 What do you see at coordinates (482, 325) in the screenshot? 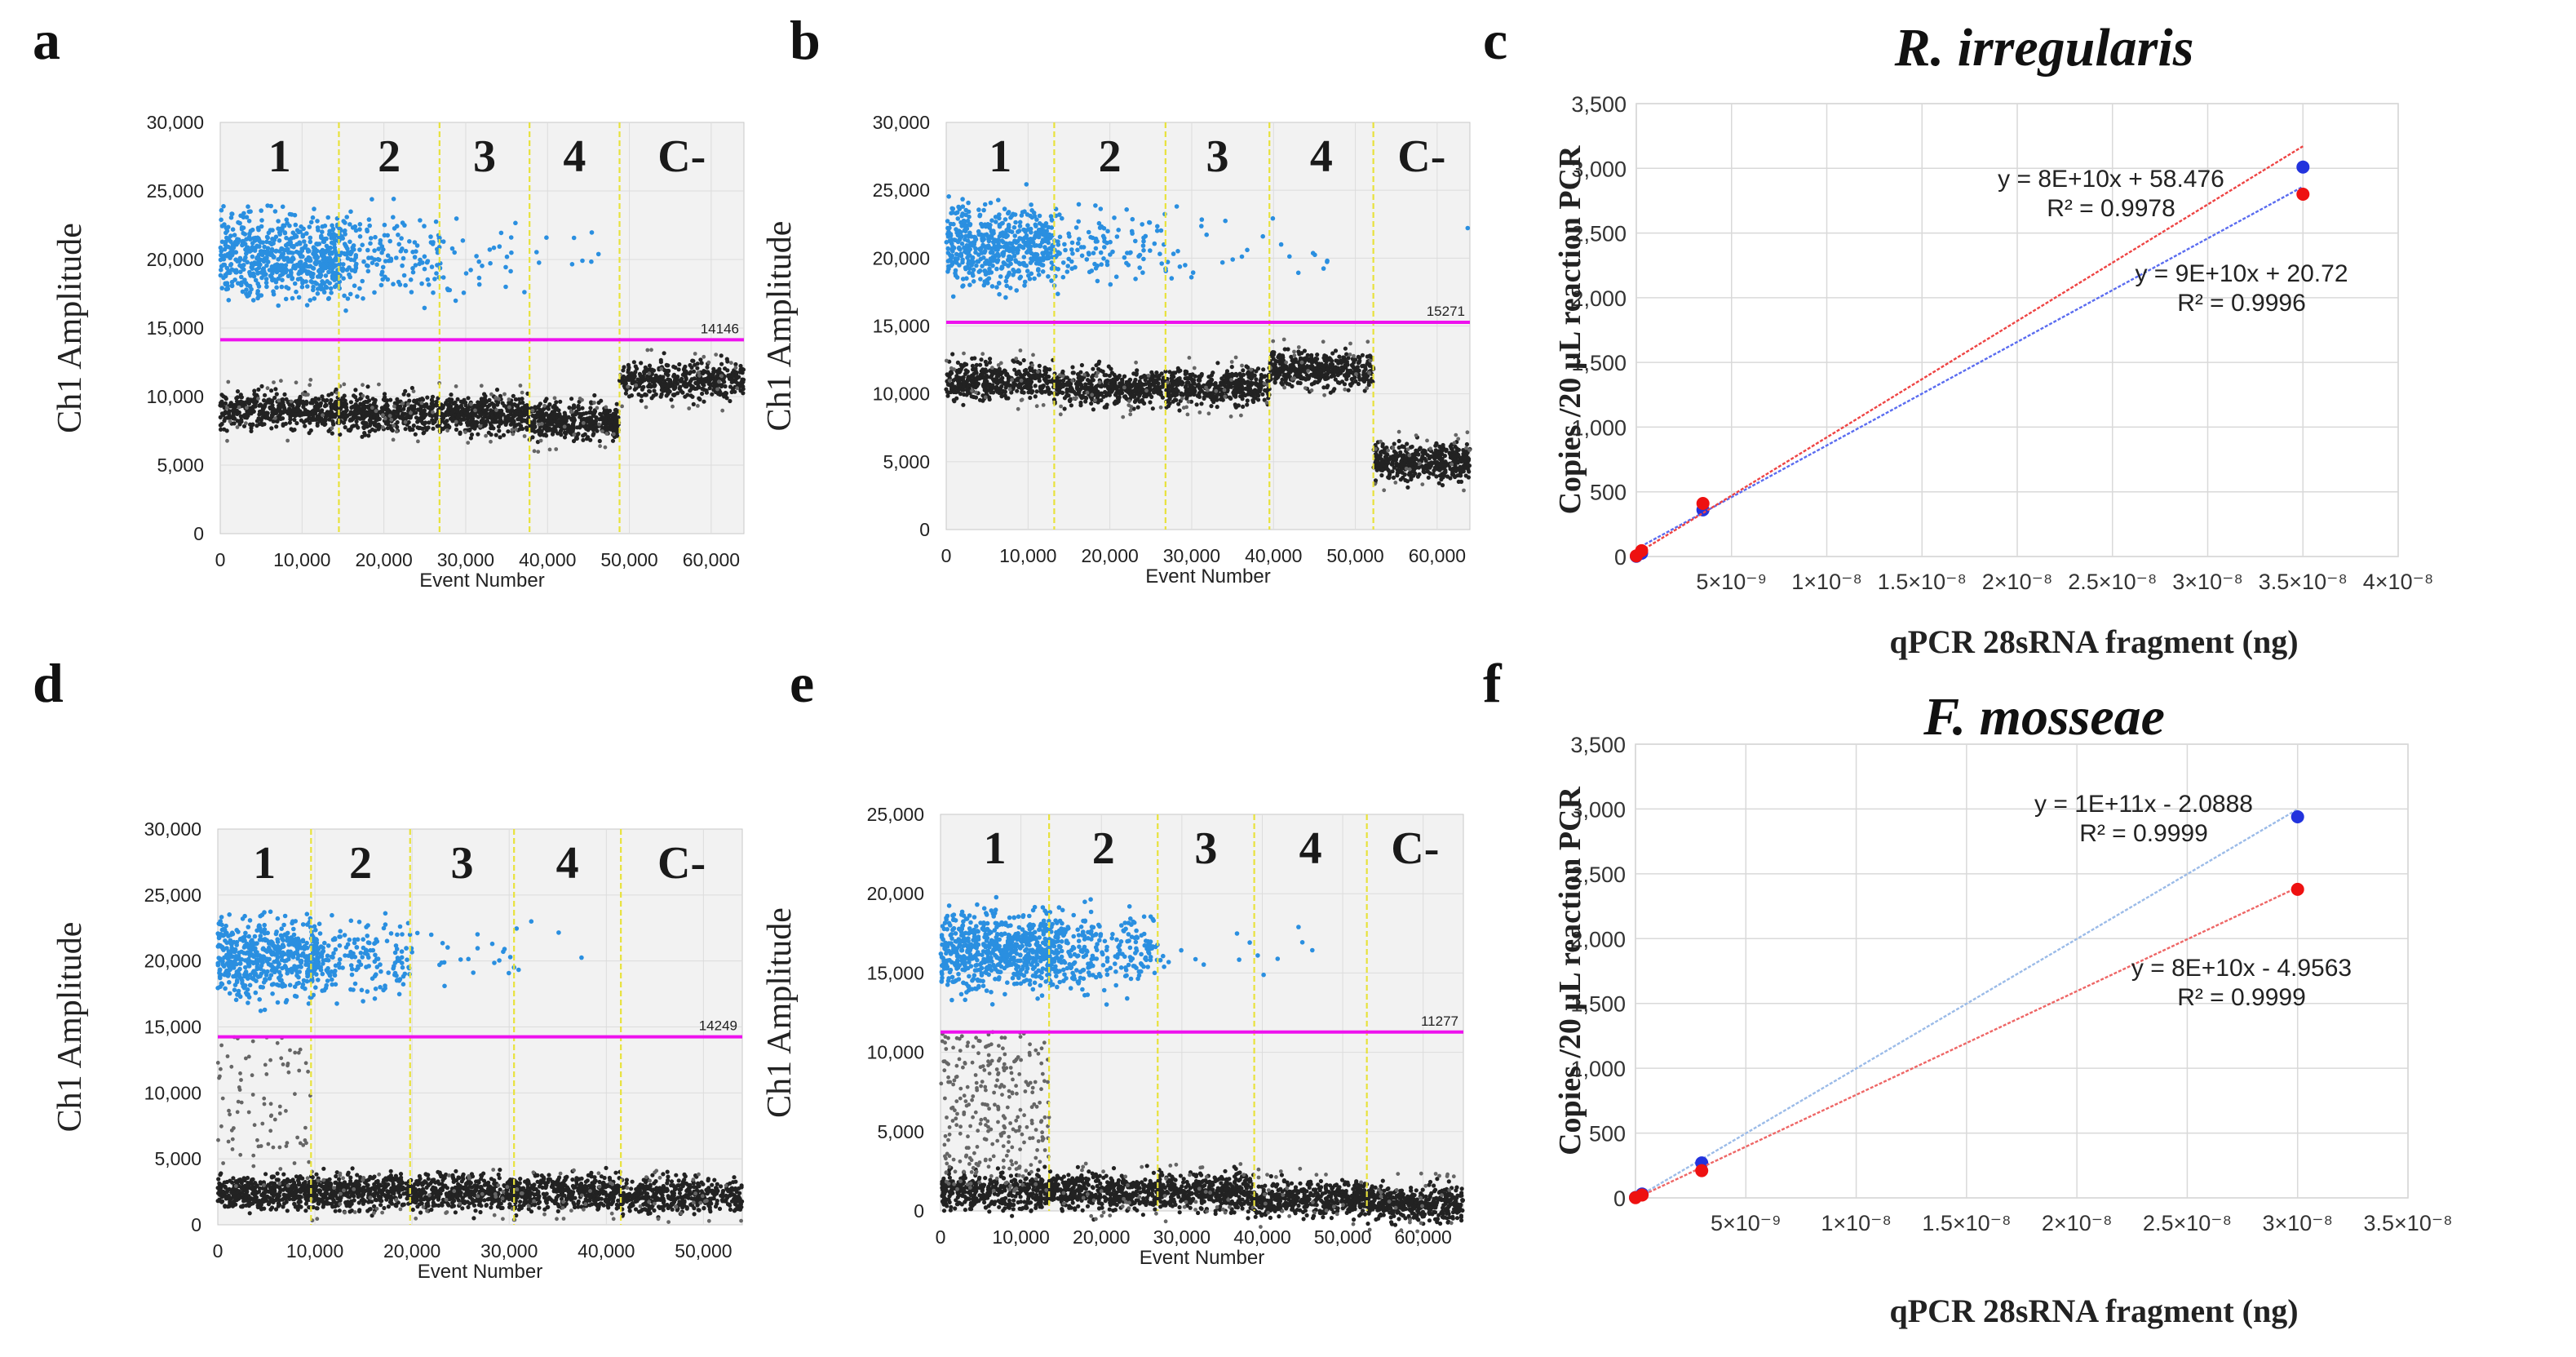
I see `droplets` at bounding box center [482, 325].